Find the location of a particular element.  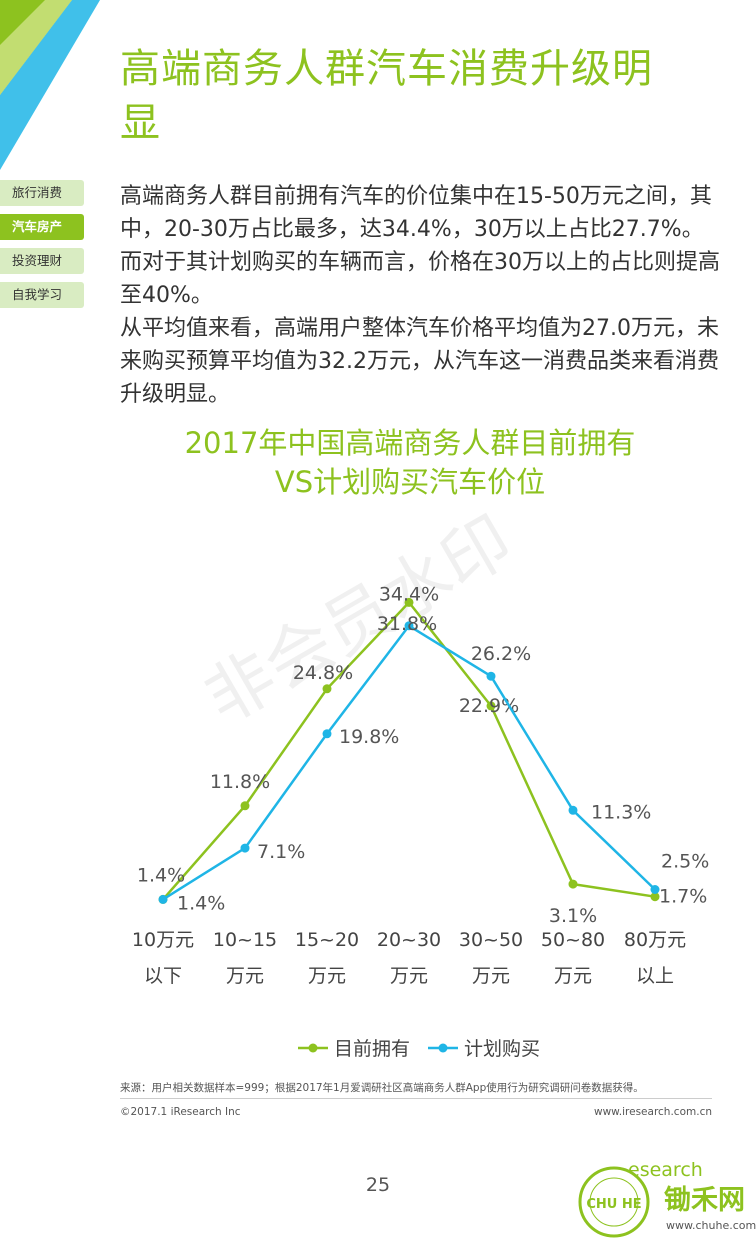

section-nav: 旅行消费 汽车房产 投资理财 自我学习 is located at coordinates (42, 248).